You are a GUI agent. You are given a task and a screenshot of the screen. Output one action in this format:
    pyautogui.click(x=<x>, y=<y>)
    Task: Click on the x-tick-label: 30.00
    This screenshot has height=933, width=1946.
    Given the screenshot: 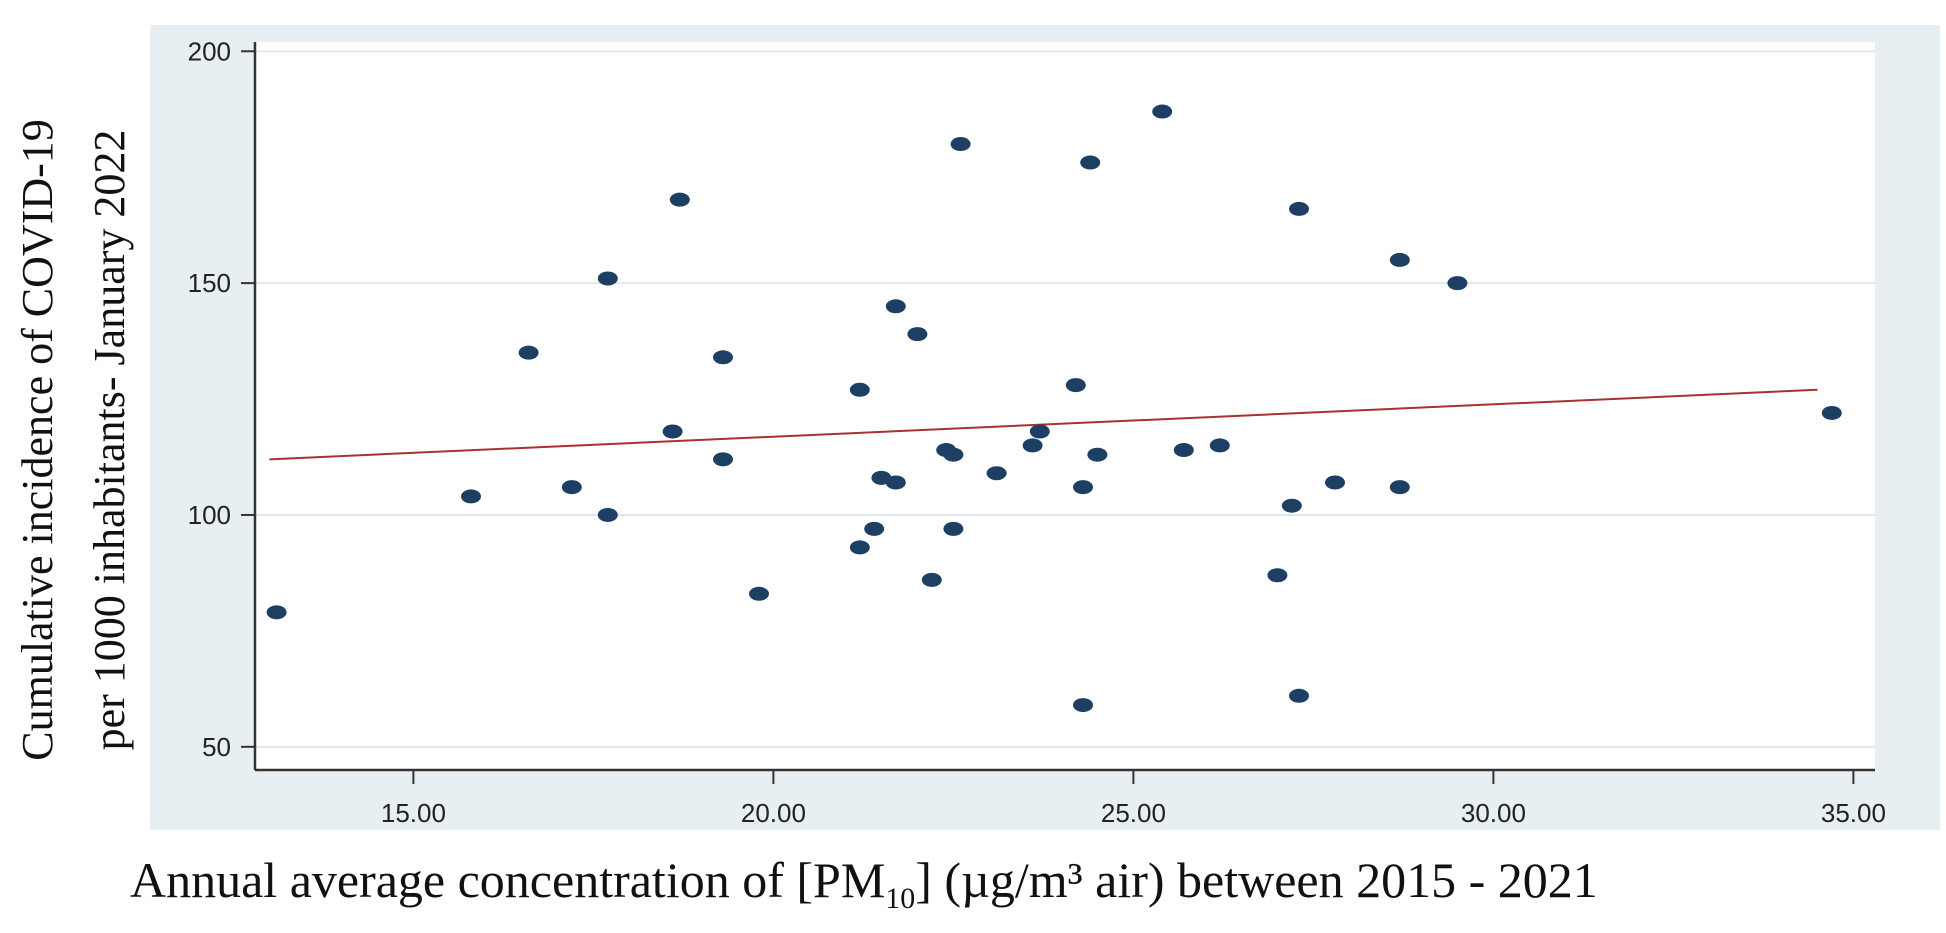 What is the action you would take?
    pyautogui.click(x=1493, y=813)
    